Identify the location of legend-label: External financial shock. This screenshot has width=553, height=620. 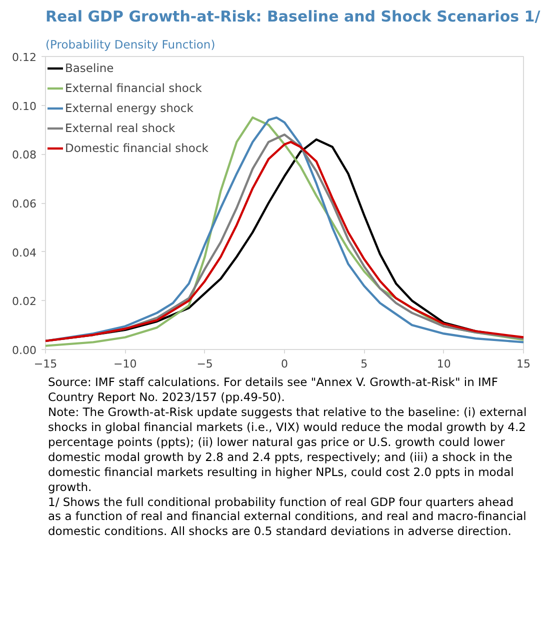
(133, 88).